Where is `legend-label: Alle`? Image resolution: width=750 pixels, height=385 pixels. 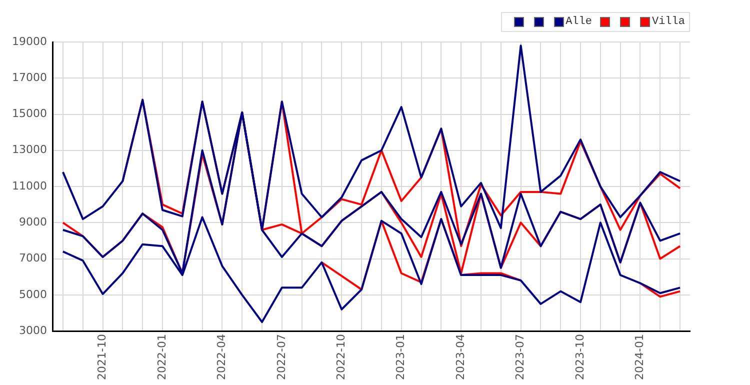 legend-label: Alle is located at coordinates (579, 22).